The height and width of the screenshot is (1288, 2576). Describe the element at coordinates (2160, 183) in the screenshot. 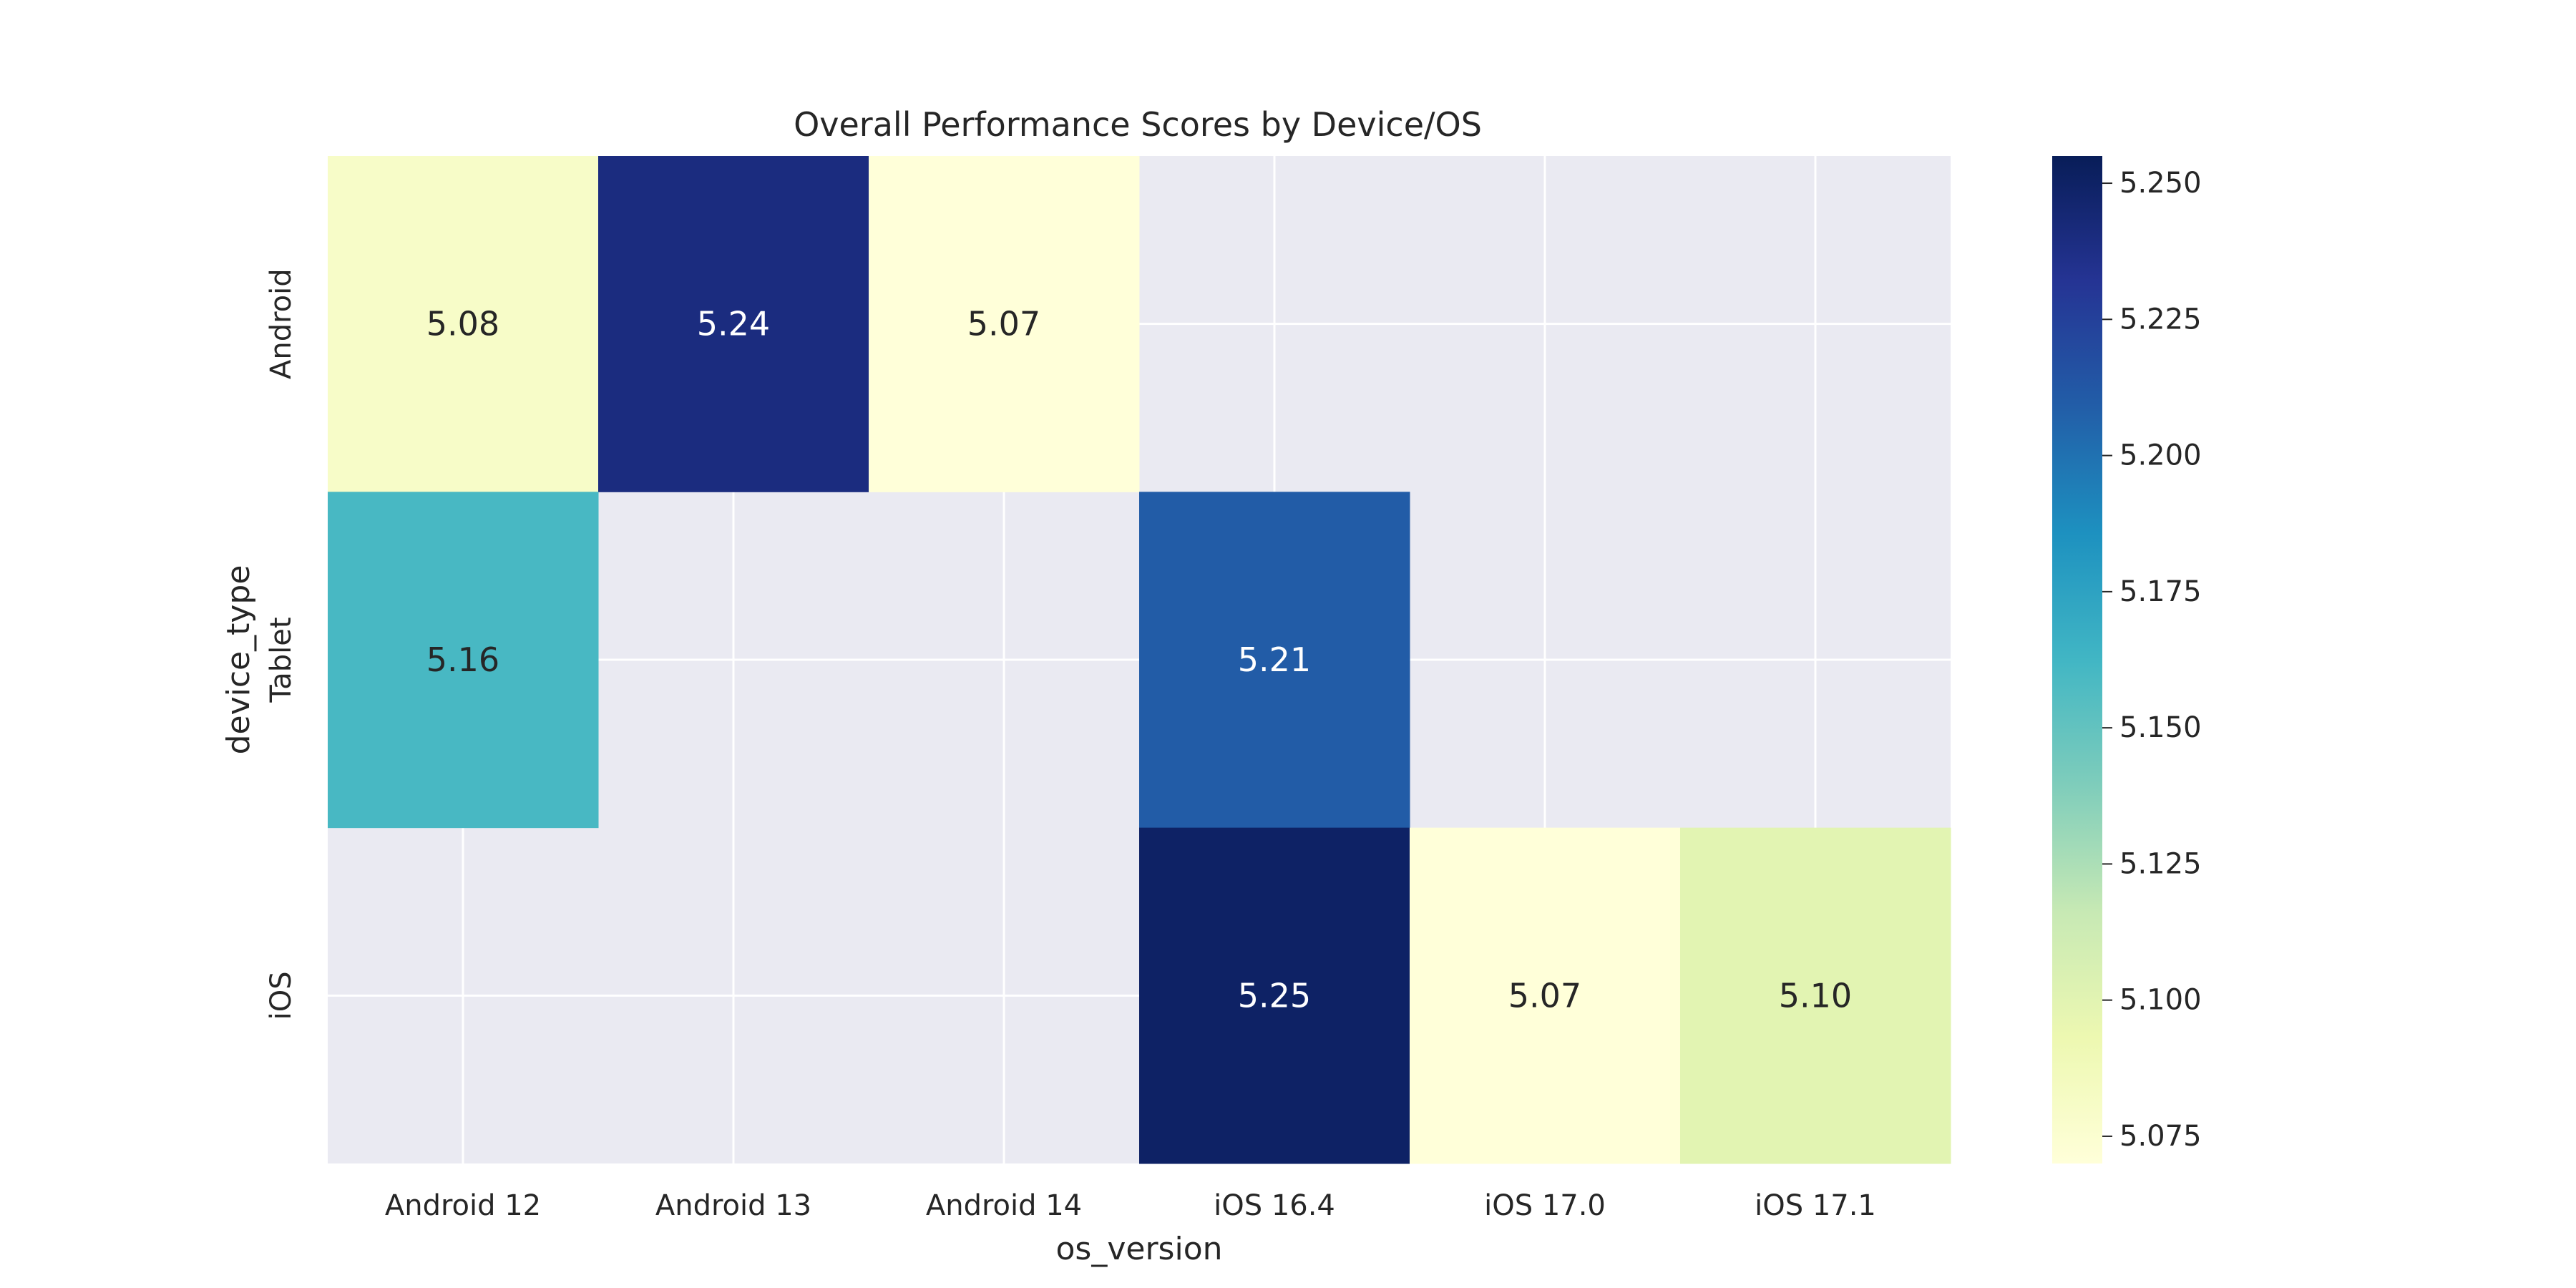

I see `colorbar-tick-label: 5.250` at that location.